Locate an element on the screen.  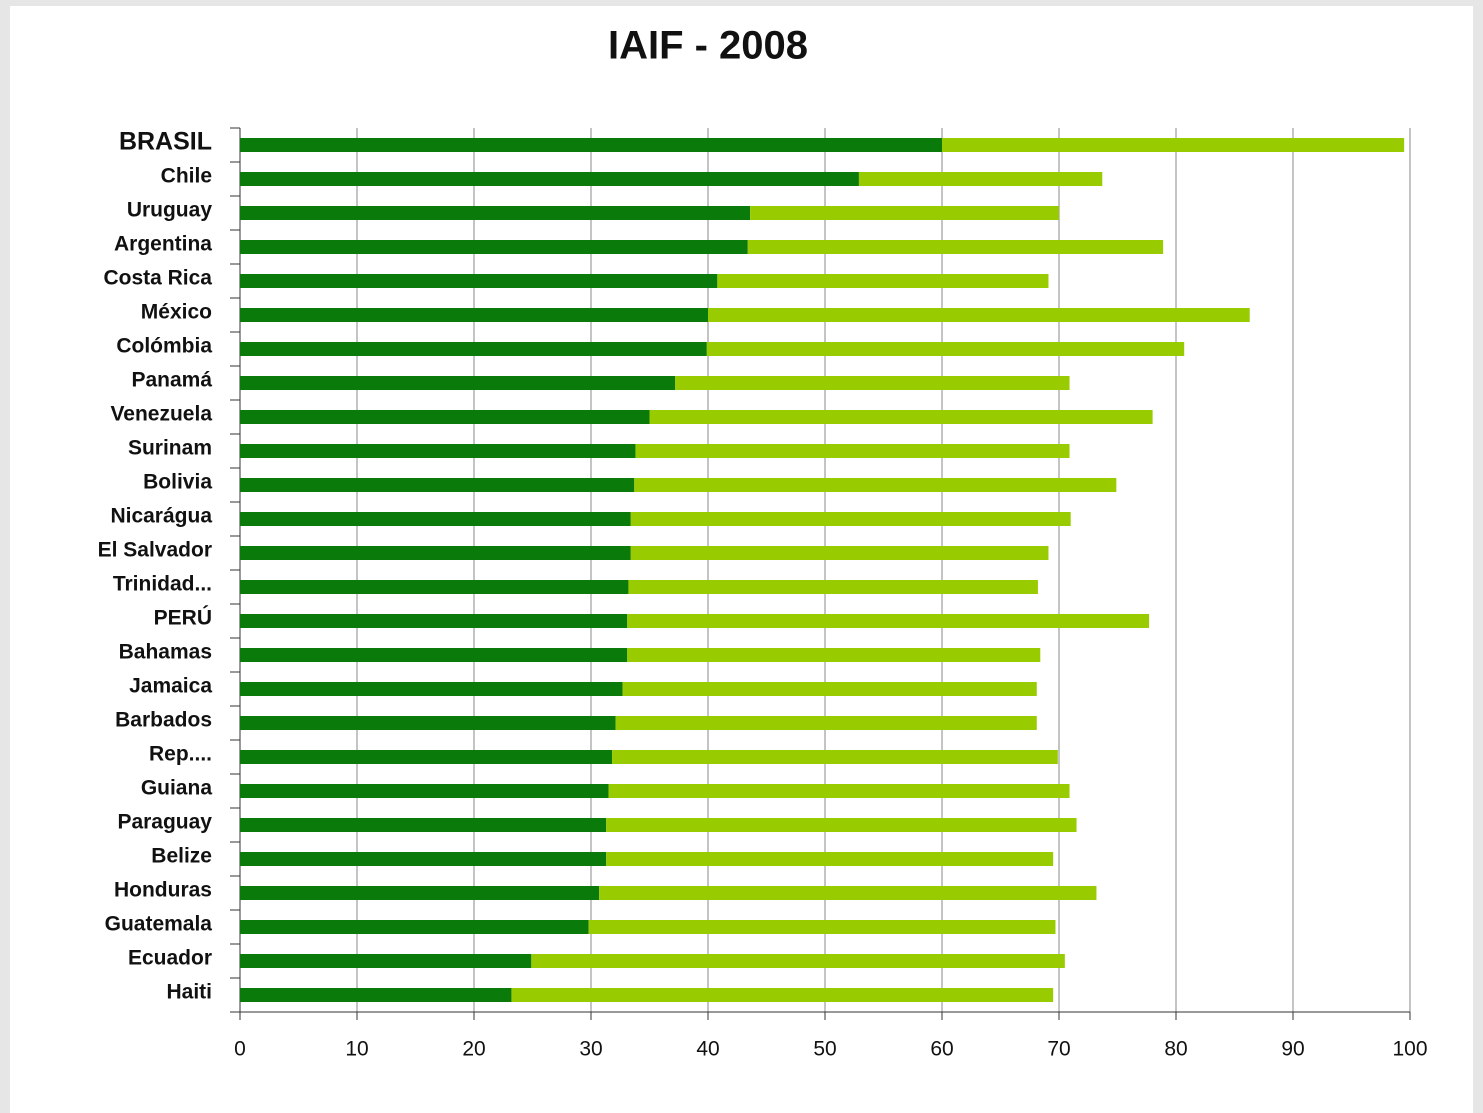
y-tick-label: Bolivia is located at coordinates (177, 482).